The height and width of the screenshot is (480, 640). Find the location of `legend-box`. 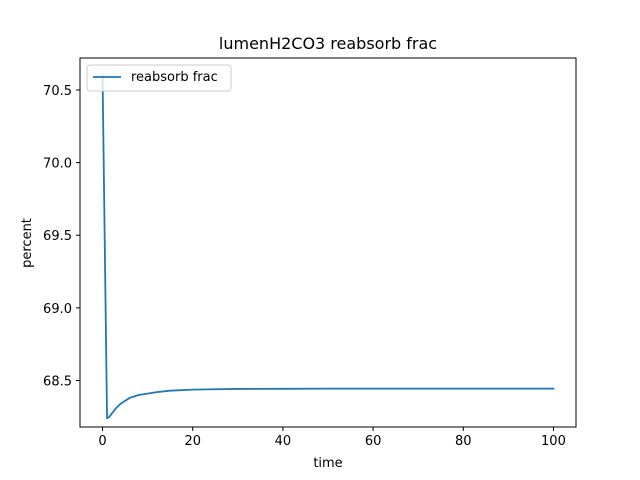

legend-box is located at coordinates (159, 78).